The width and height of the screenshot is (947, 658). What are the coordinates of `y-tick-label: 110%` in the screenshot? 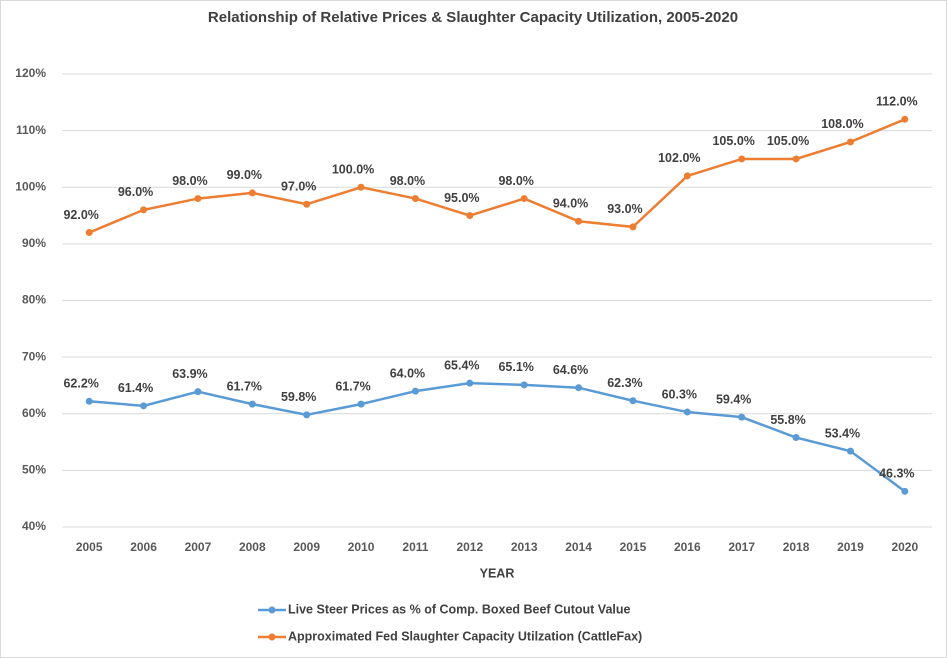 It's located at (31, 130).